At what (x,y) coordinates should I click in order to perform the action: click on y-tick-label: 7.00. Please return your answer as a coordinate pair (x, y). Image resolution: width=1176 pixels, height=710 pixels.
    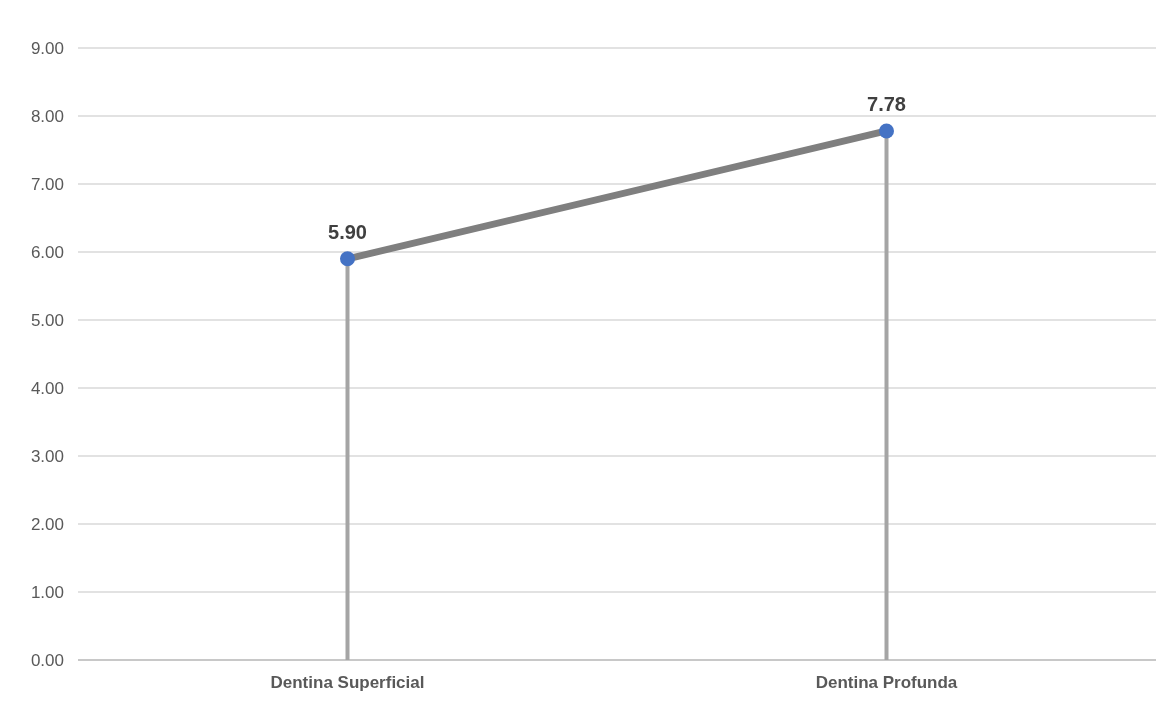
    Looking at the image, I should click on (47, 184).